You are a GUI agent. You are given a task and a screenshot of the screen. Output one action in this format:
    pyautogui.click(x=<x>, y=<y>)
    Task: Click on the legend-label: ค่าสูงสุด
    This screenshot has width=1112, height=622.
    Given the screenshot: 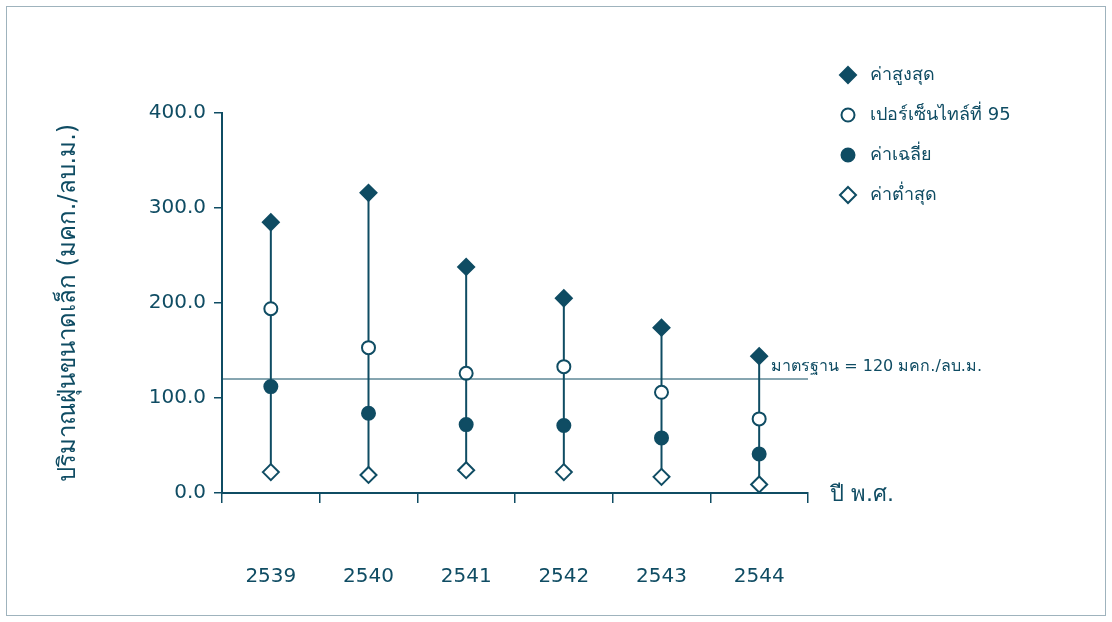 What is the action you would take?
    pyautogui.click(x=902, y=73)
    